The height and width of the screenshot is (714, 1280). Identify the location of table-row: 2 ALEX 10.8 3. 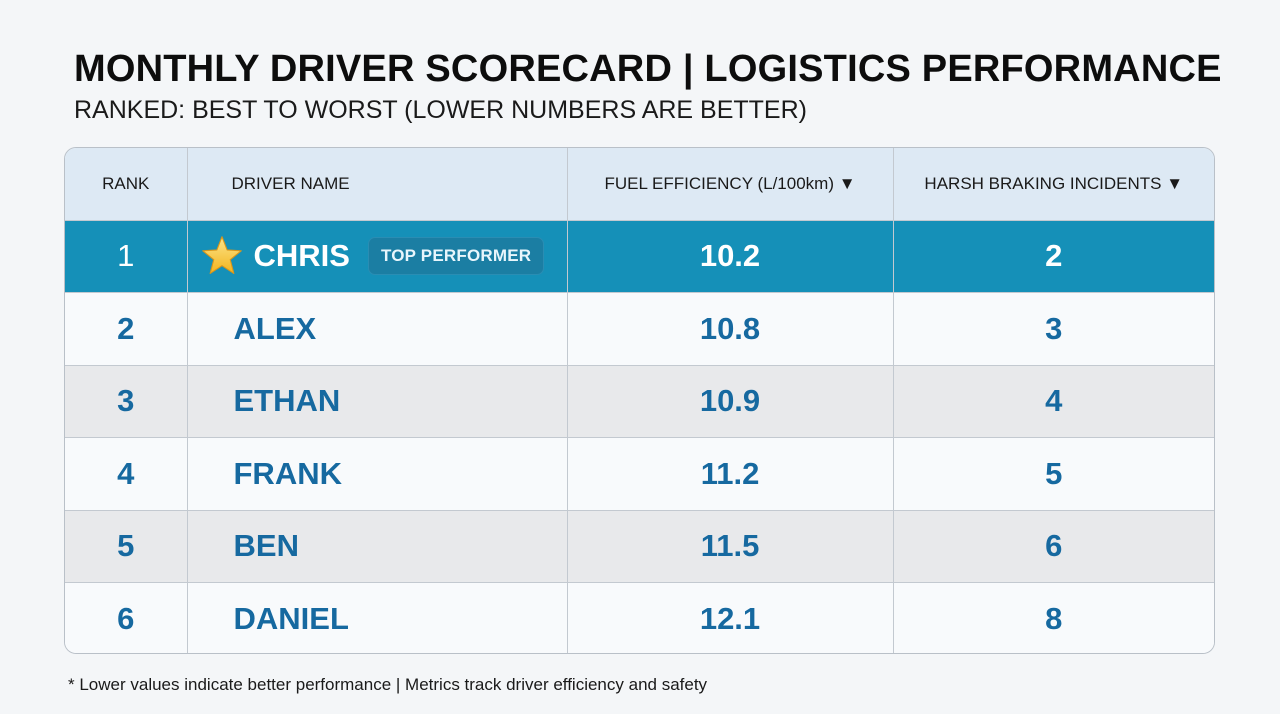
(639, 329).